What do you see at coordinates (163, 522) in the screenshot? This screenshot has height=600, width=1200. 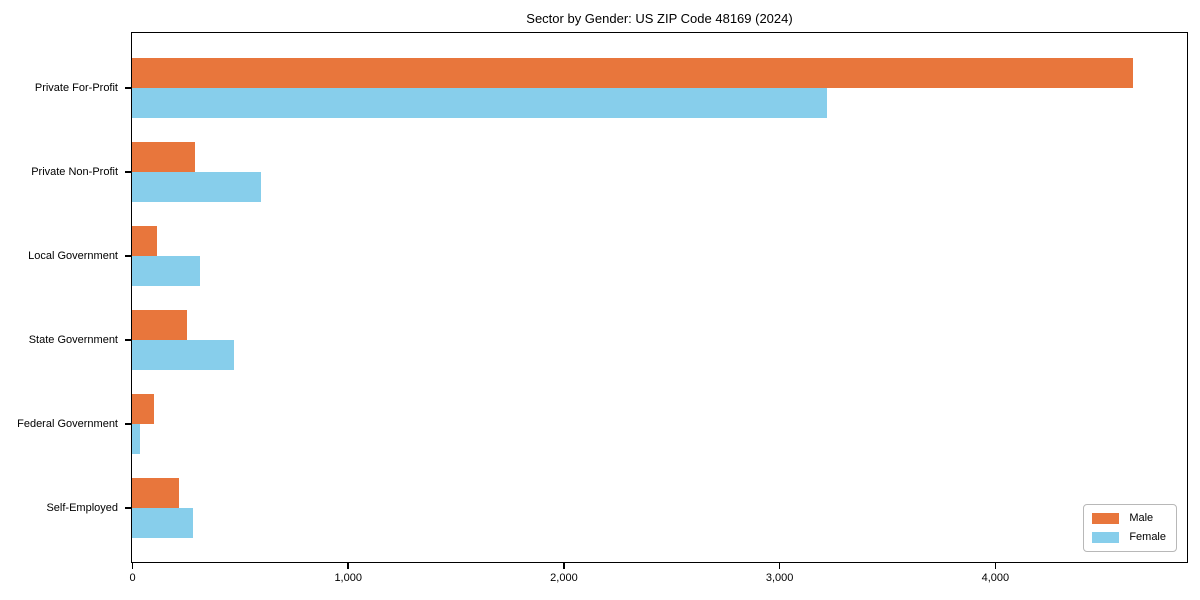 I see `bar-female-self-employed` at bounding box center [163, 522].